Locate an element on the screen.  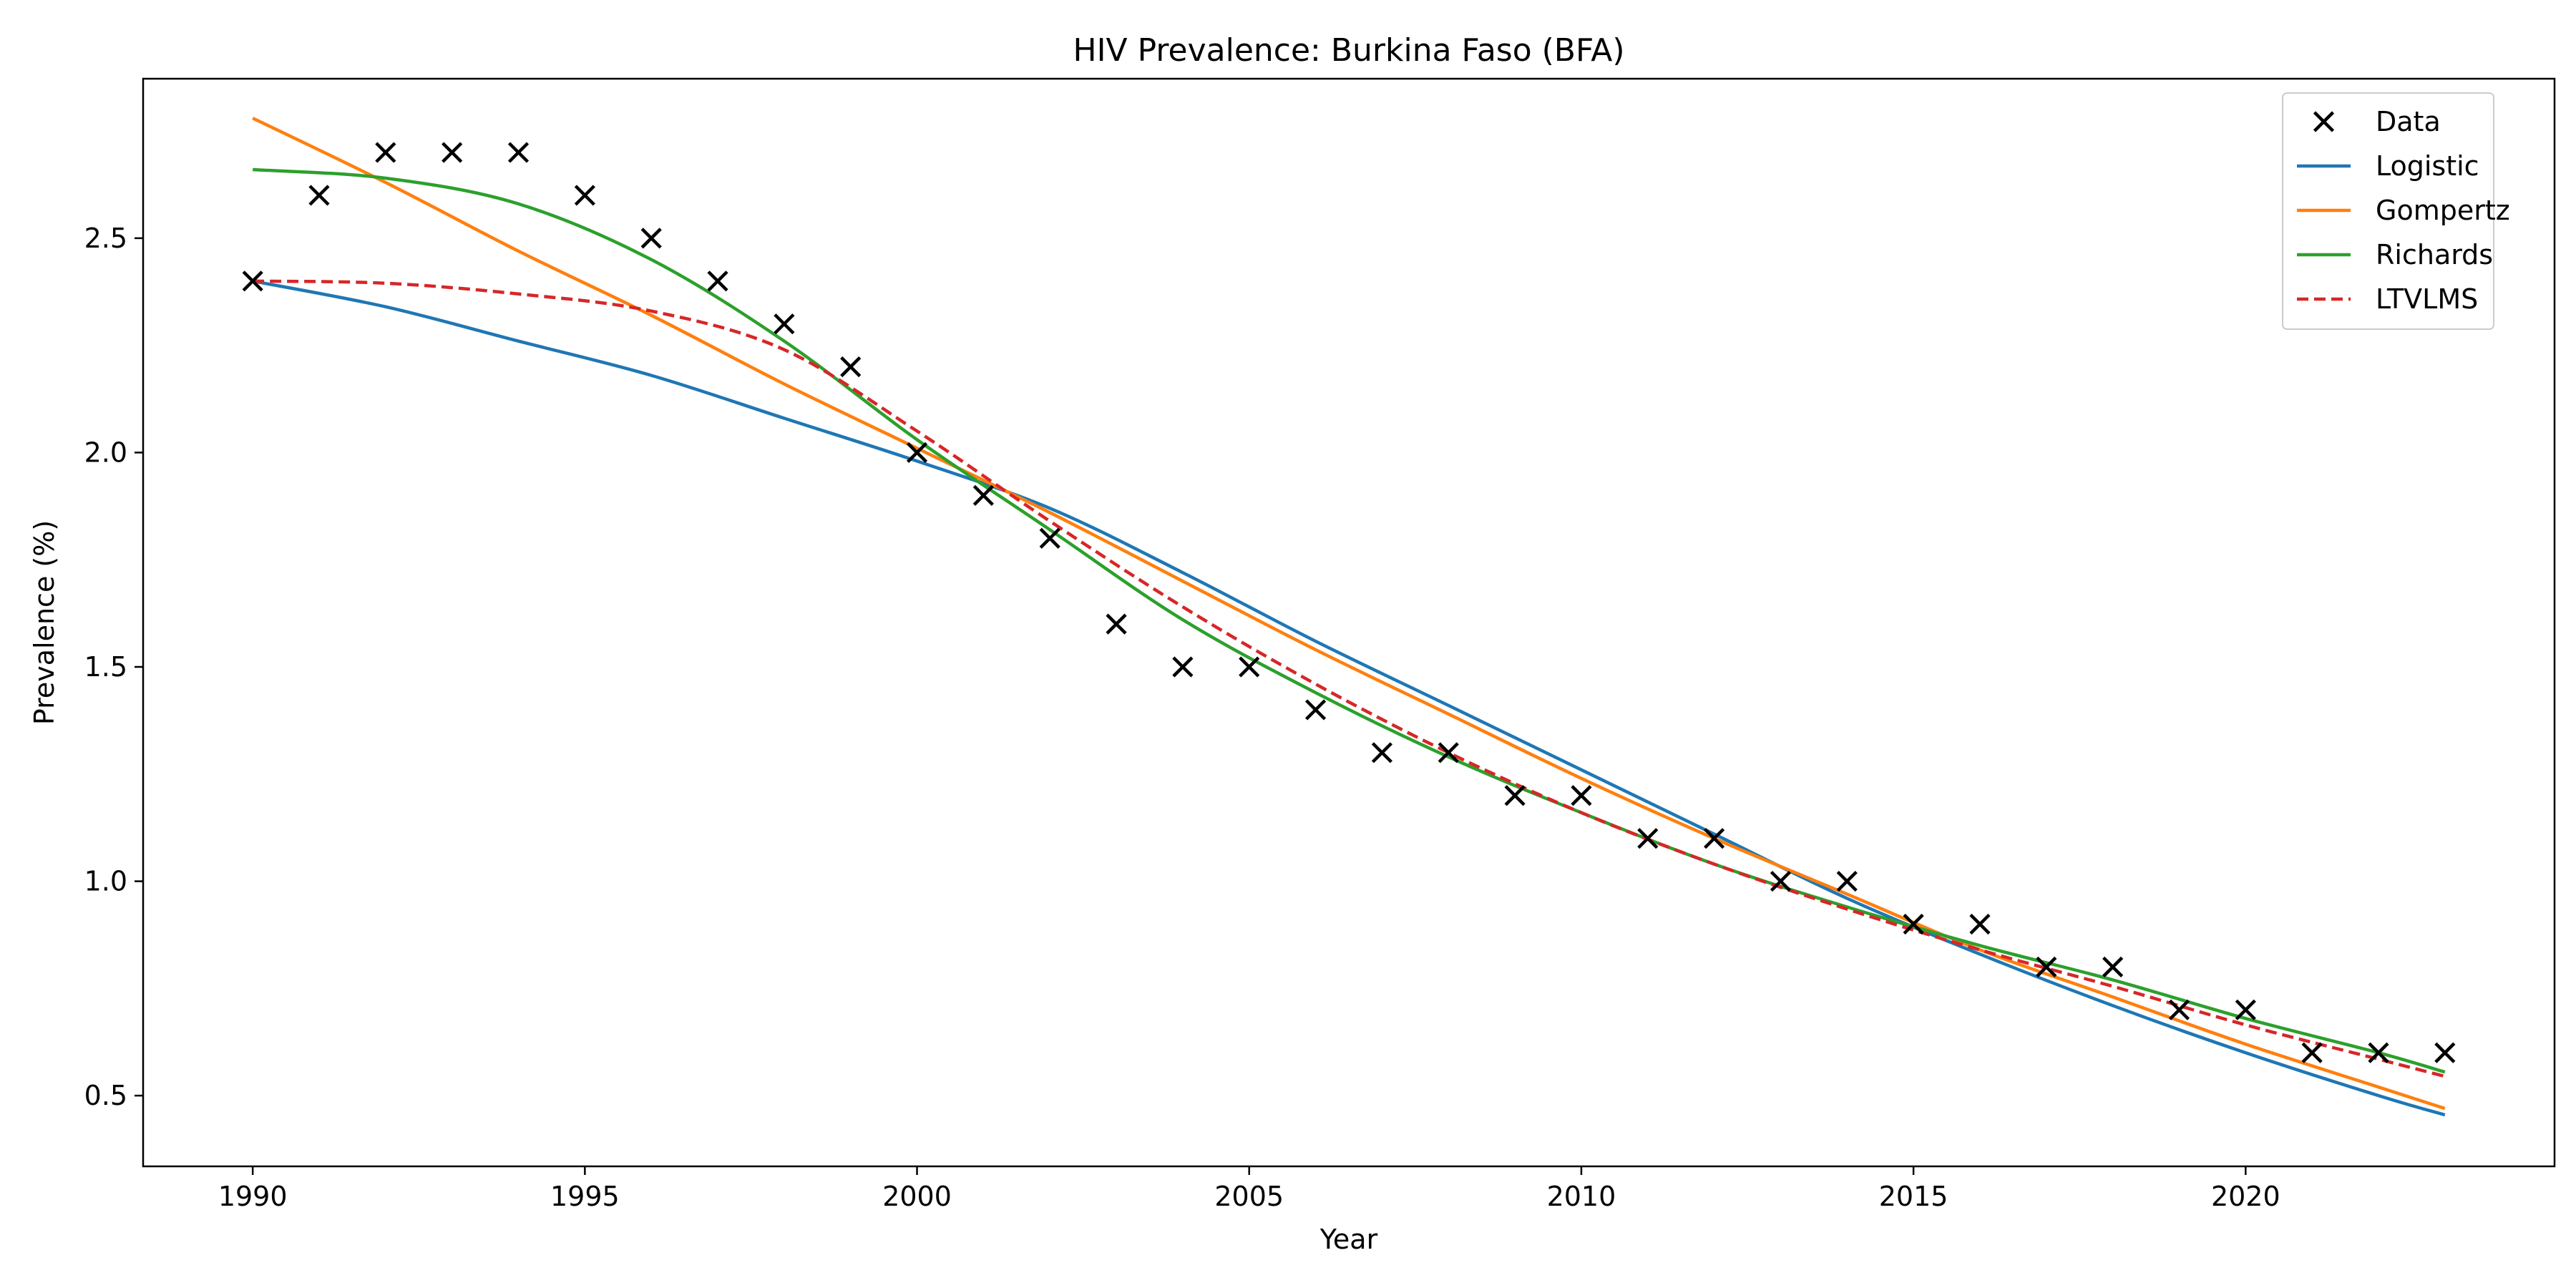
x-tick-label: 2005 is located at coordinates (1249, 1196).